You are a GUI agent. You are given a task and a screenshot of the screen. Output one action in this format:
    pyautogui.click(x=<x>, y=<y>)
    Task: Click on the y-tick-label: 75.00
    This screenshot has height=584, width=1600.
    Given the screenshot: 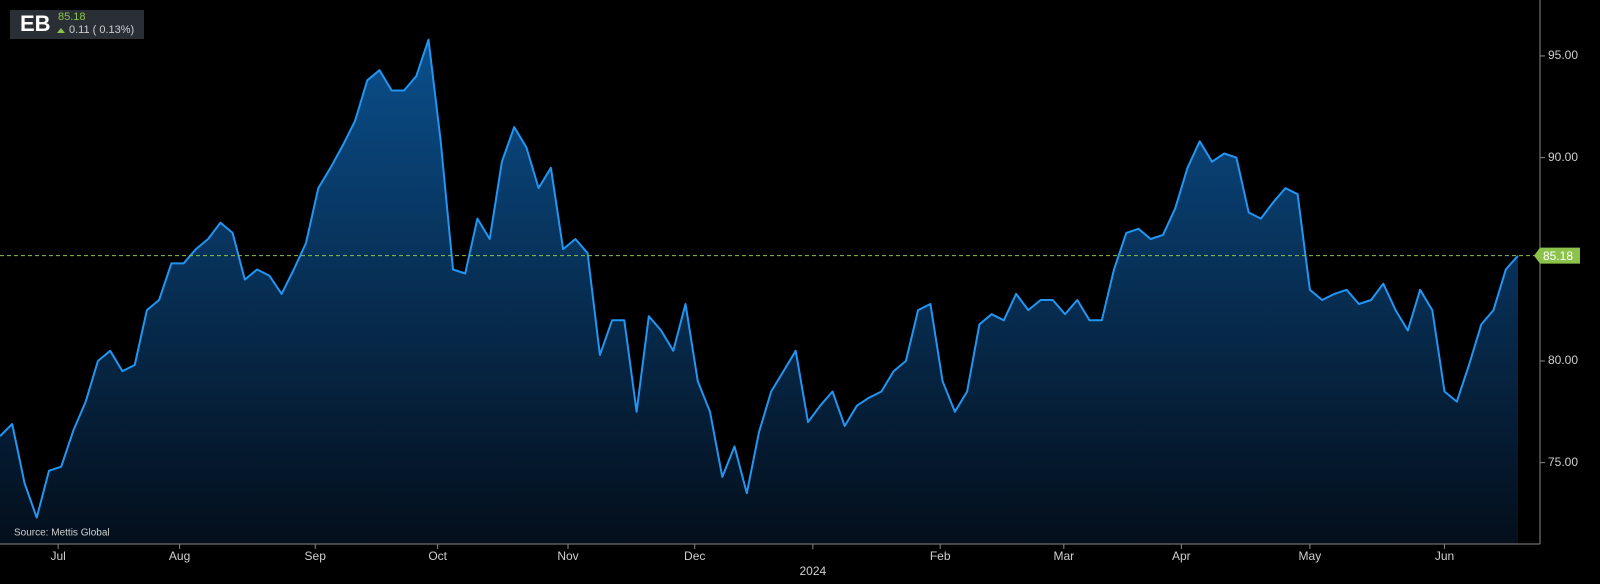 What is the action you would take?
    pyautogui.click(x=1563, y=462)
    